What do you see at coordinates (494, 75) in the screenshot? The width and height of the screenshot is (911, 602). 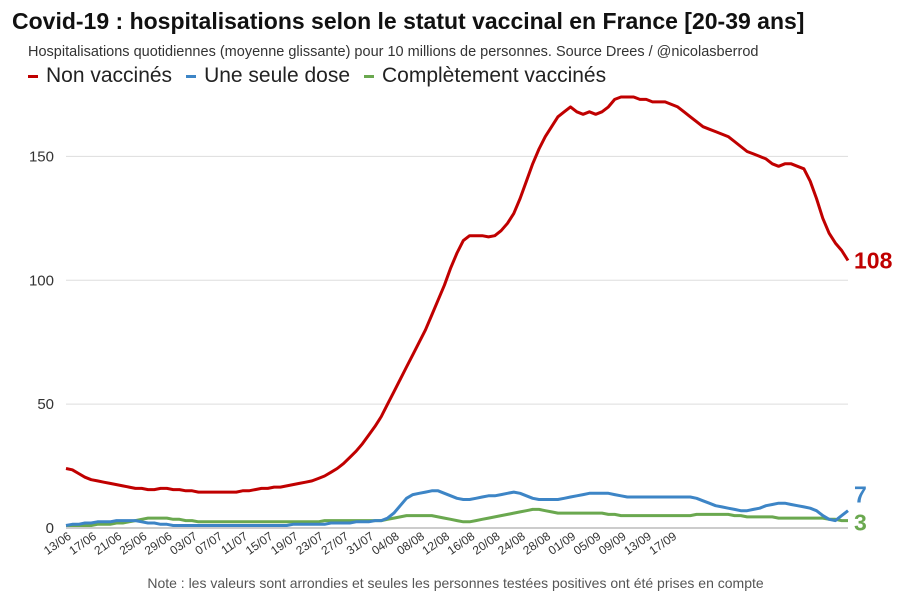 I see `legend-label-completement-vaccines: Complètement vaccinés` at bounding box center [494, 75].